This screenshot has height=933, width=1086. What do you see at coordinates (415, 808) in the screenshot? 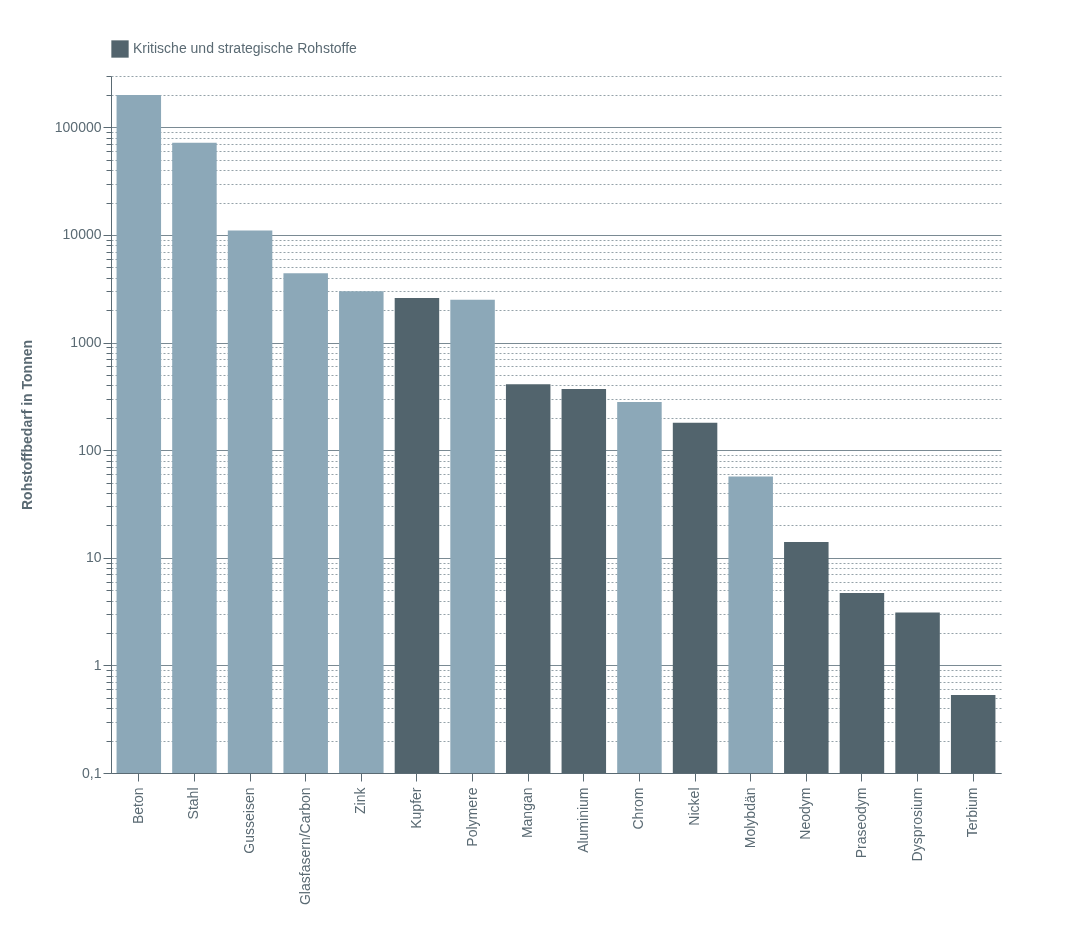
I see `x-tick-label: Kupfer` at bounding box center [415, 808].